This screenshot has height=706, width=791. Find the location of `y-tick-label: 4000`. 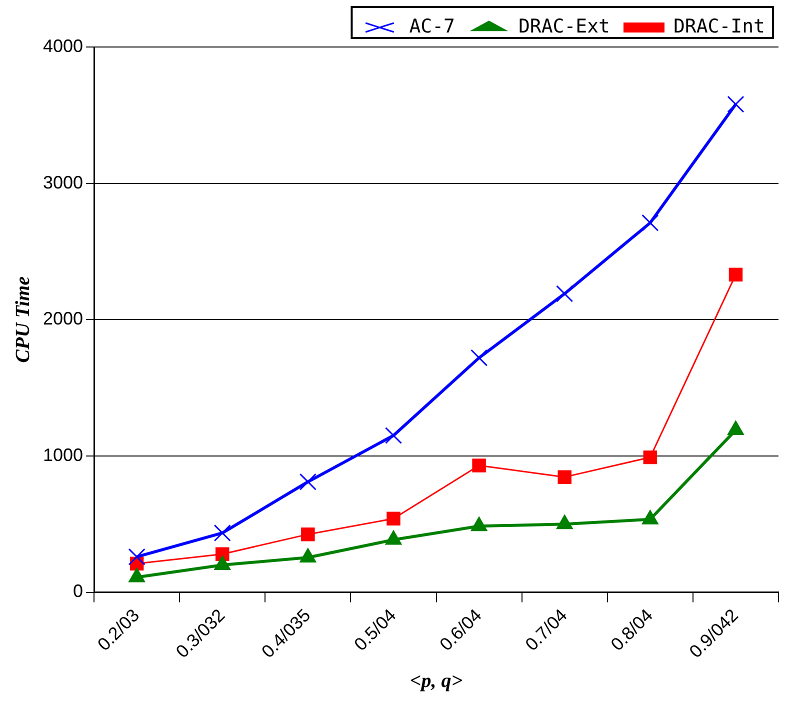

y-tick-label: 4000 is located at coordinates (63, 46).